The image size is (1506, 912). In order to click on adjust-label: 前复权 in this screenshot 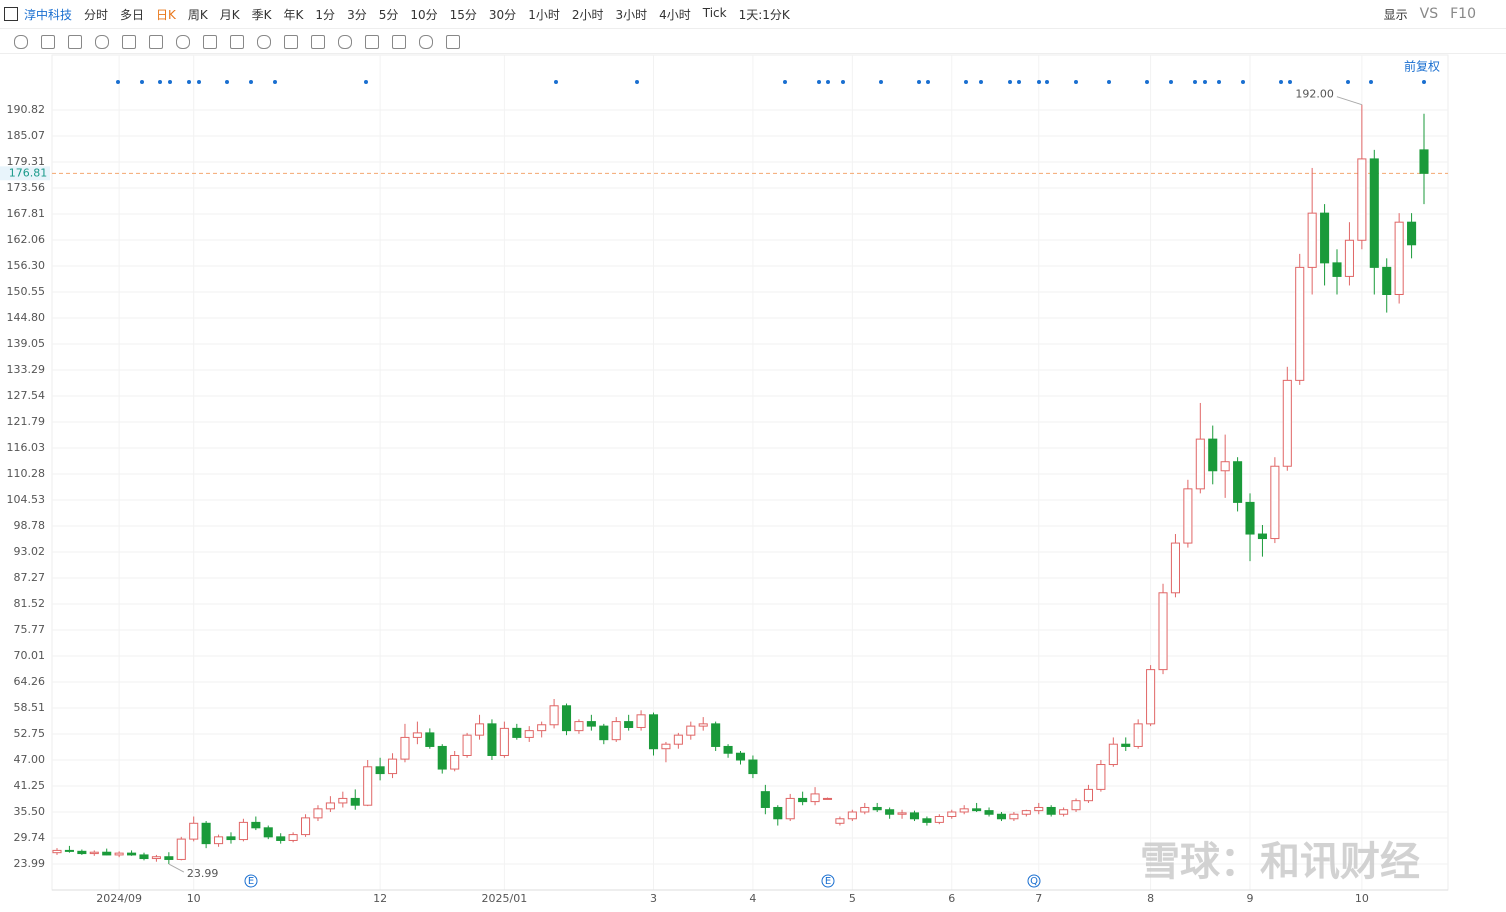, I will do `click(1422, 66)`.